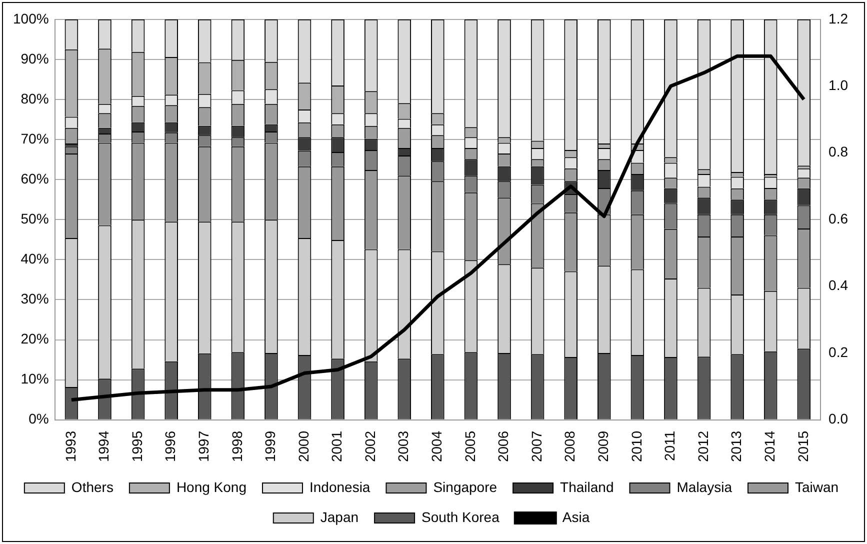 Image resolution: width=867 pixels, height=544 pixels. What do you see at coordinates (34, 178) in the screenshot?
I see `y-tick-label: 60%` at bounding box center [34, 178].